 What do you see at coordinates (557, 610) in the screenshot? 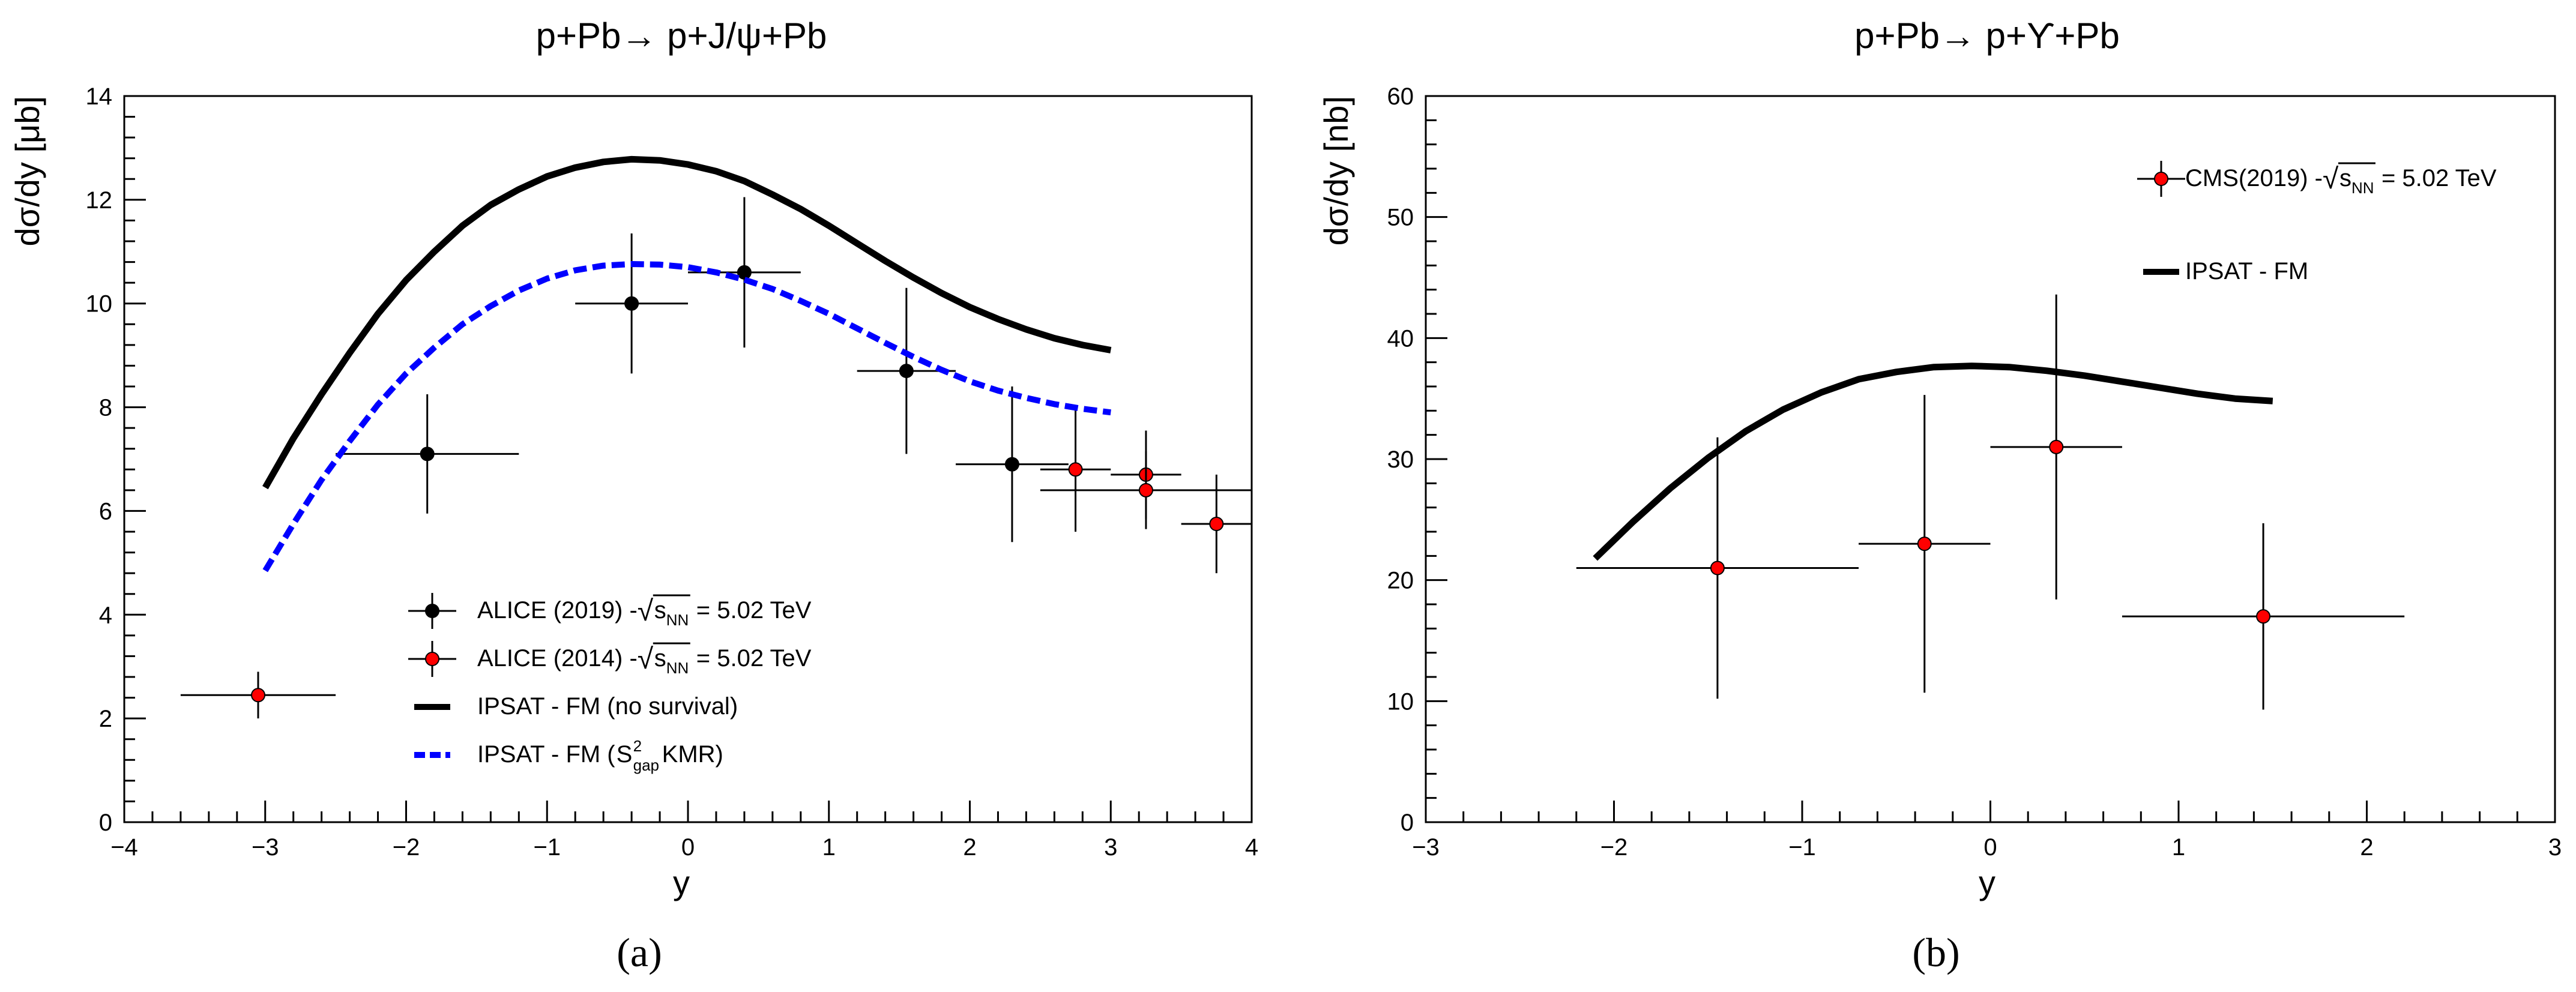
I see `legend-label-text: ALICE (2019) -` at bounding box center [557, 610].